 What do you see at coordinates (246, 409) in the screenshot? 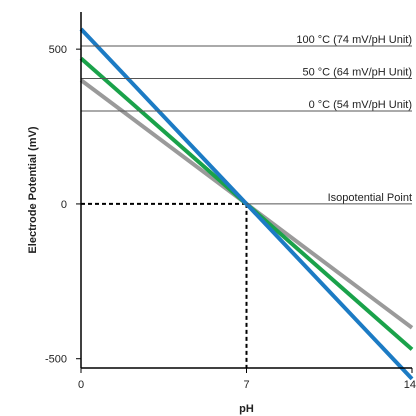
I see `x-axis-title: pH` at bounding box center [246, 409].